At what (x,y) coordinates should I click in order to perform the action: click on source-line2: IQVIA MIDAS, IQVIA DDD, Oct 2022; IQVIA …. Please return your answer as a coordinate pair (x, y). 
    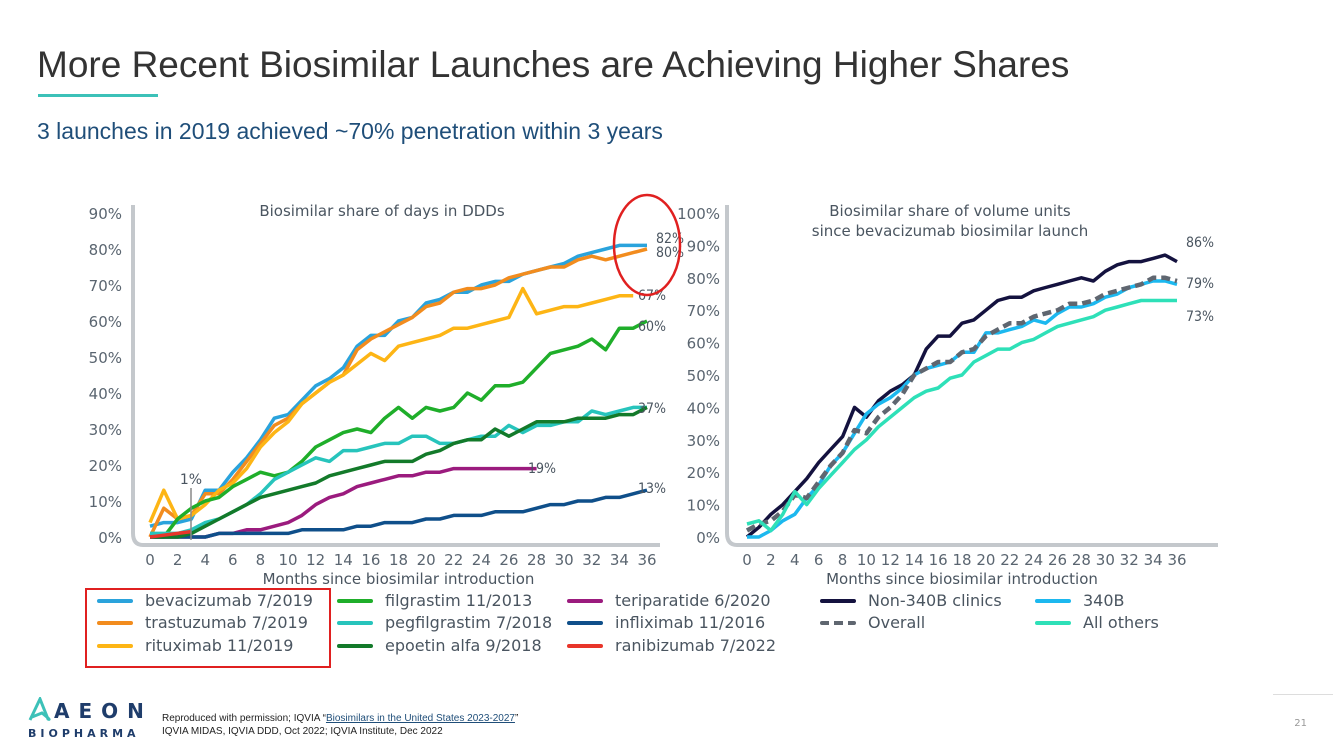
    Looking at the image, I should click on (302, 731).